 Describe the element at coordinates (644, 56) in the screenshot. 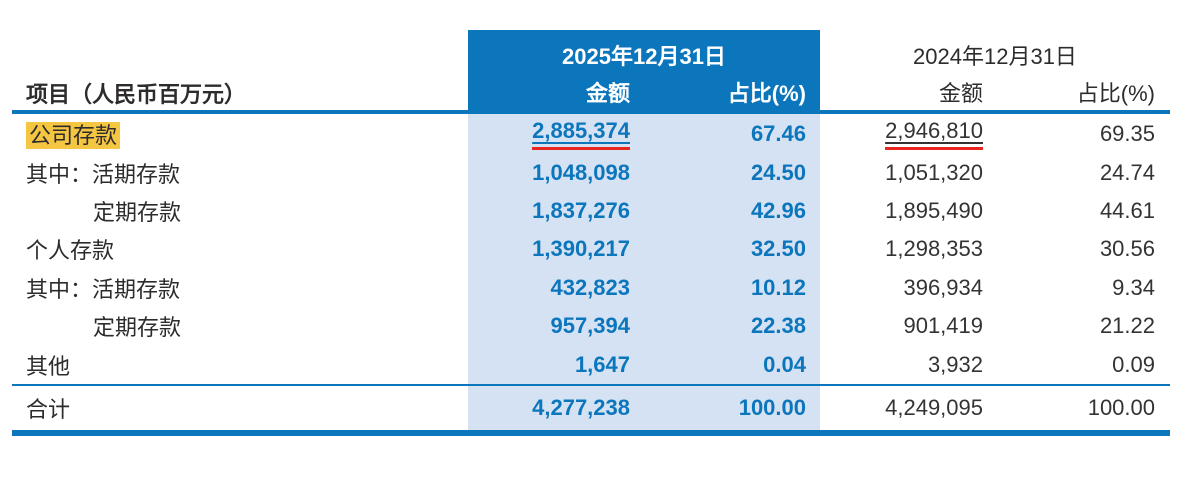

I see `period-2025-date: 2025年12月31日` at that location.